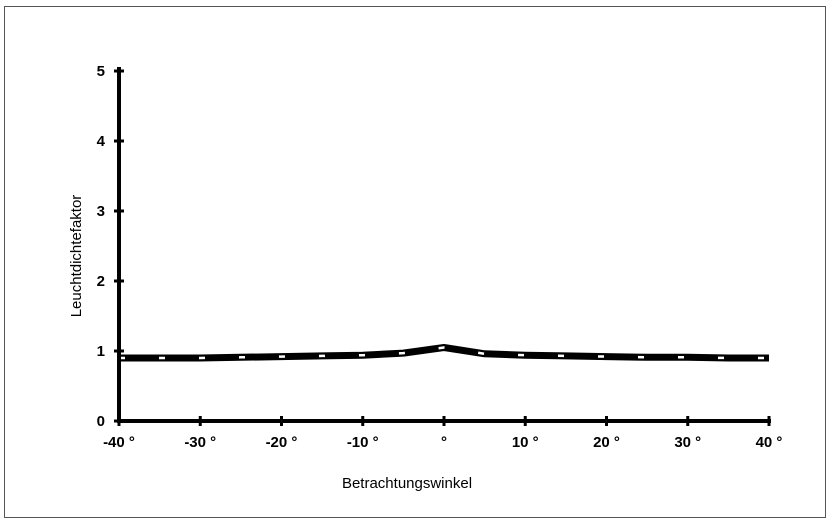 The image size is (831, 523). Describe the element at coordinates (444, 442) in the screenshot. I see `x-tick-label: °` at that location.